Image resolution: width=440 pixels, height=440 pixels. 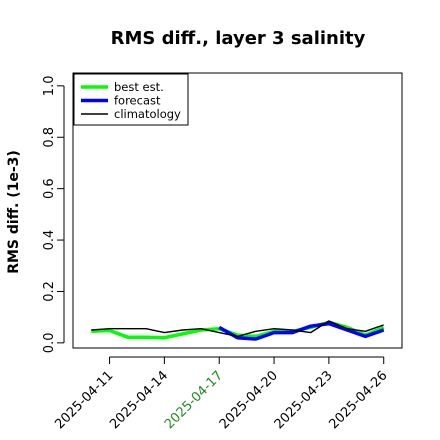 I want to click on series-line-best-est-, so click(x=238, y=330).